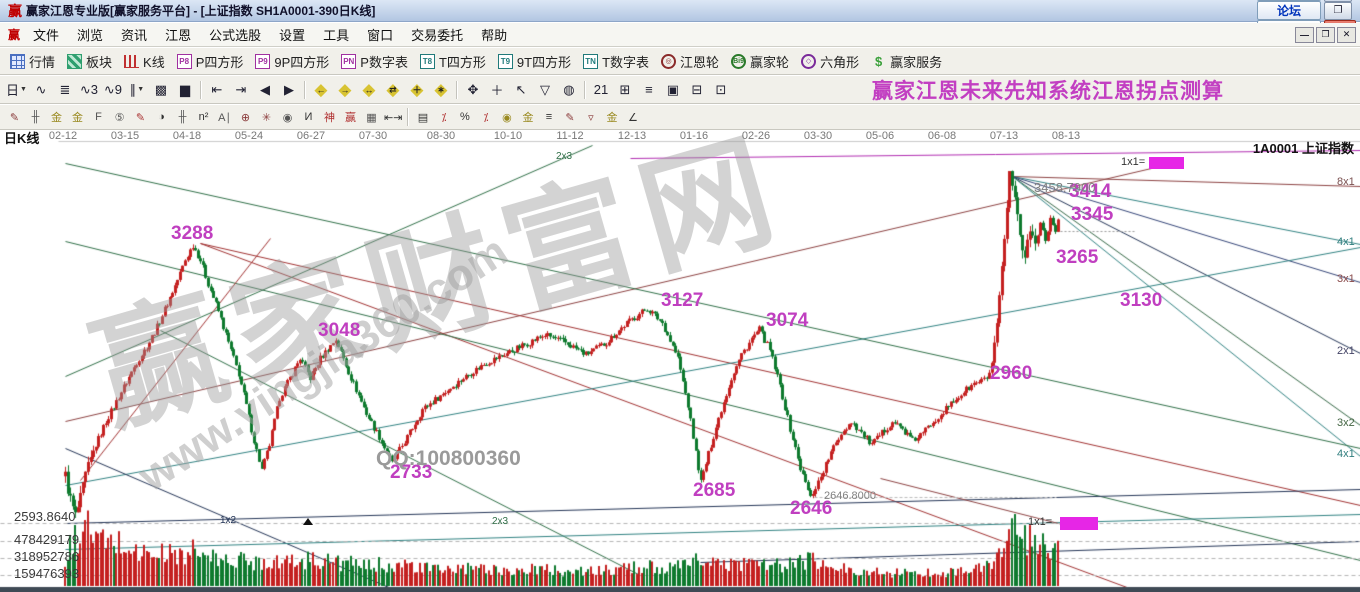  Describe the element at coordinates (288, 89) in the screenshot. I see `next-button: ▶` at that location.